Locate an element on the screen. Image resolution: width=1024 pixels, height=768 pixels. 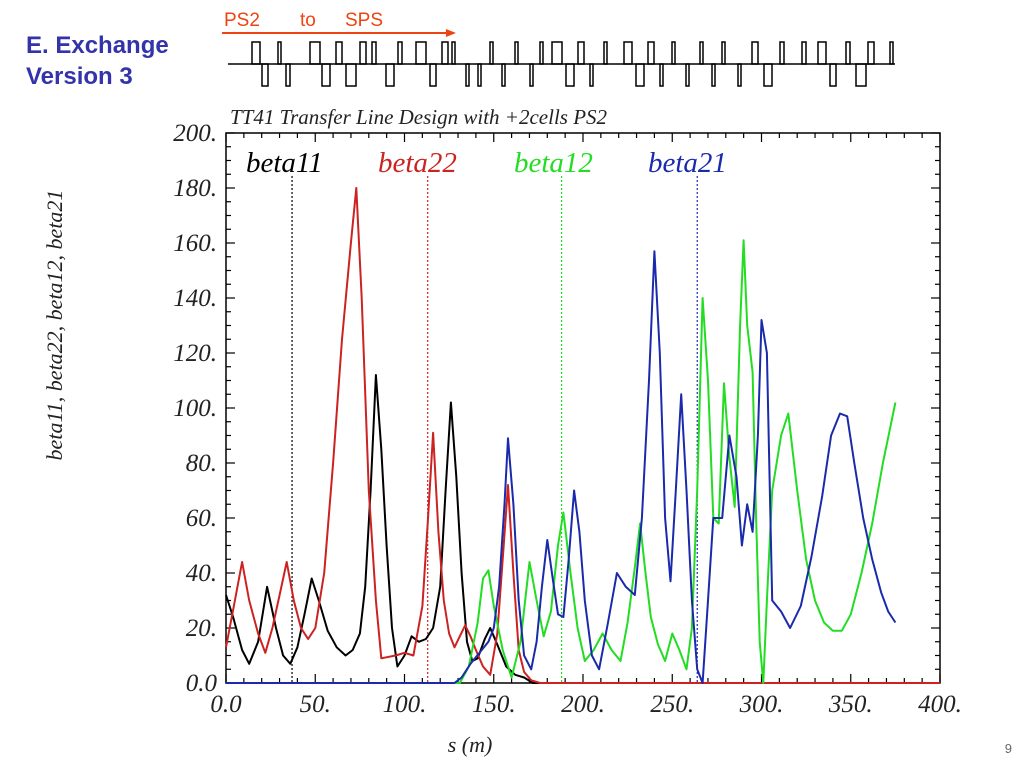
lattice-magnets is located at coordinates (572, 64).